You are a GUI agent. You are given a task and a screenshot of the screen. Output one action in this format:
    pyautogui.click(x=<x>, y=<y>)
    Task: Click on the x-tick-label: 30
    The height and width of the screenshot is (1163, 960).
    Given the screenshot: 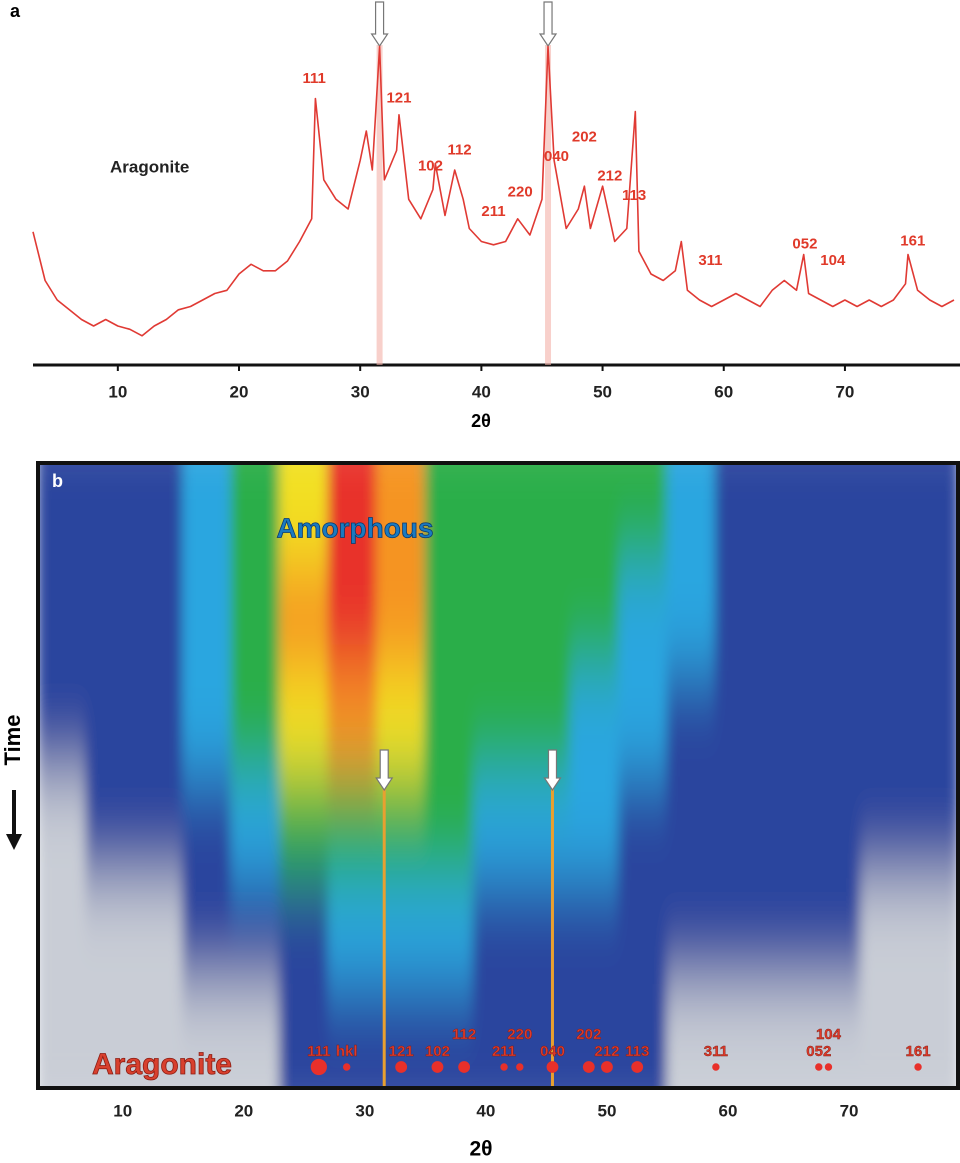 What is the action you would take?
    pyautogui.click(x=360, y=391)
    